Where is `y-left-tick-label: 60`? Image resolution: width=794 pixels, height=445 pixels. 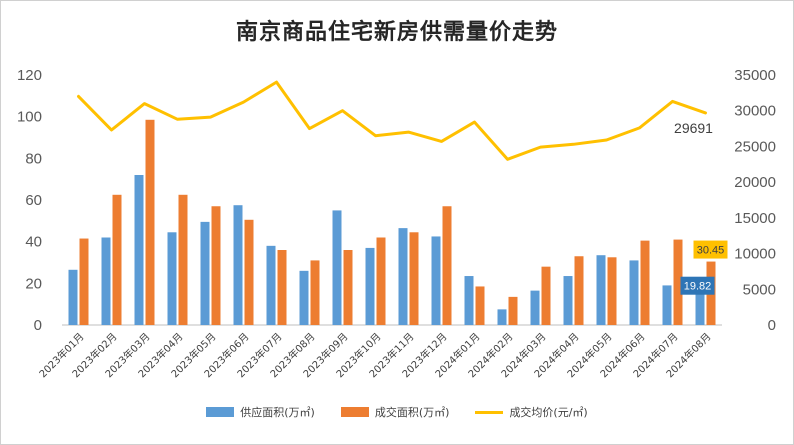
y-left-tick-label: 60 is located at coordinates (33, 200).